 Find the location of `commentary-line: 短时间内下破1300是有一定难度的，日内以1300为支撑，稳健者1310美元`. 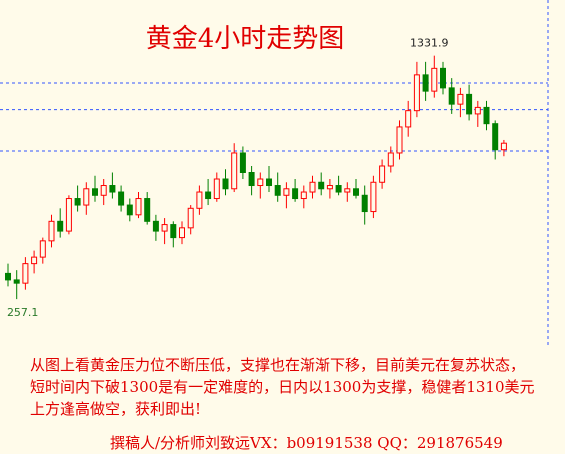

commentary-line: 短时间内下破1300是有一定难度的，日内以1300为支撑，稳健者1310美元 is located at coordinates (282, 387).